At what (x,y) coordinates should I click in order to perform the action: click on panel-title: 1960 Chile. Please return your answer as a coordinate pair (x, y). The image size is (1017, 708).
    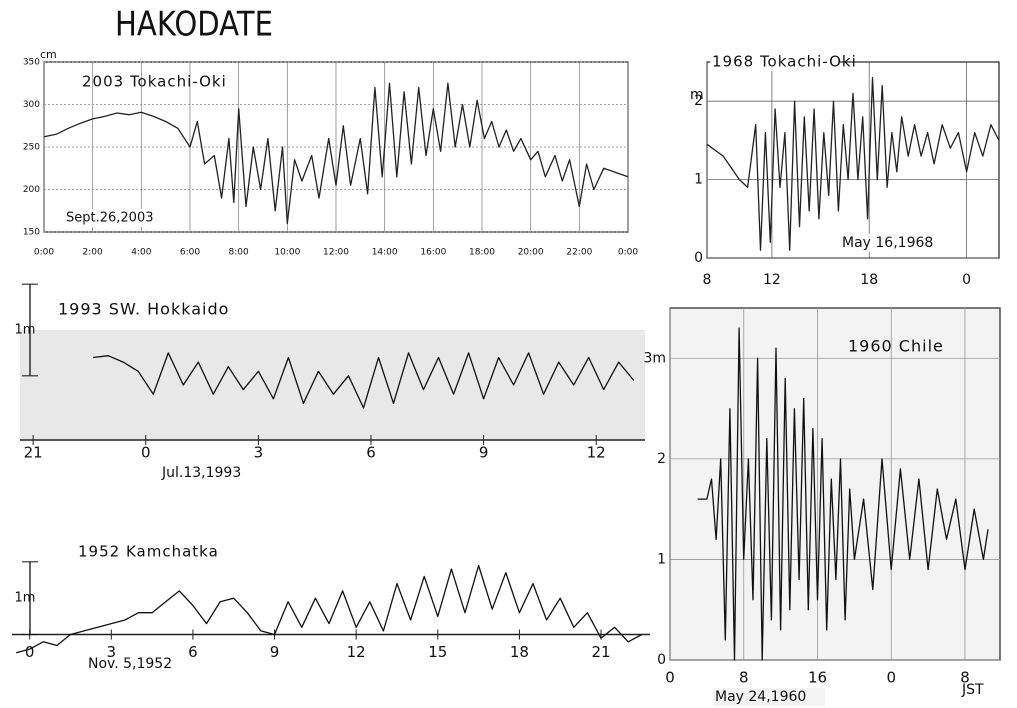
    Looking at the image, I should click on (896, 346).